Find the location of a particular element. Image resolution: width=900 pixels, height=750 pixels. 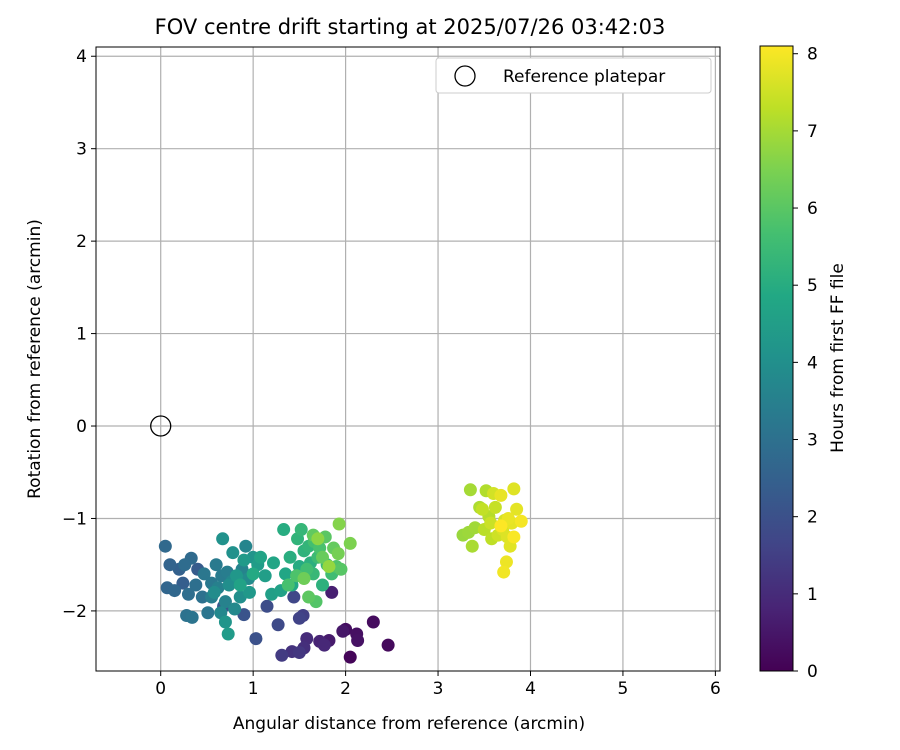

y-tick-label: 3 is located at coordinates (81, 150).